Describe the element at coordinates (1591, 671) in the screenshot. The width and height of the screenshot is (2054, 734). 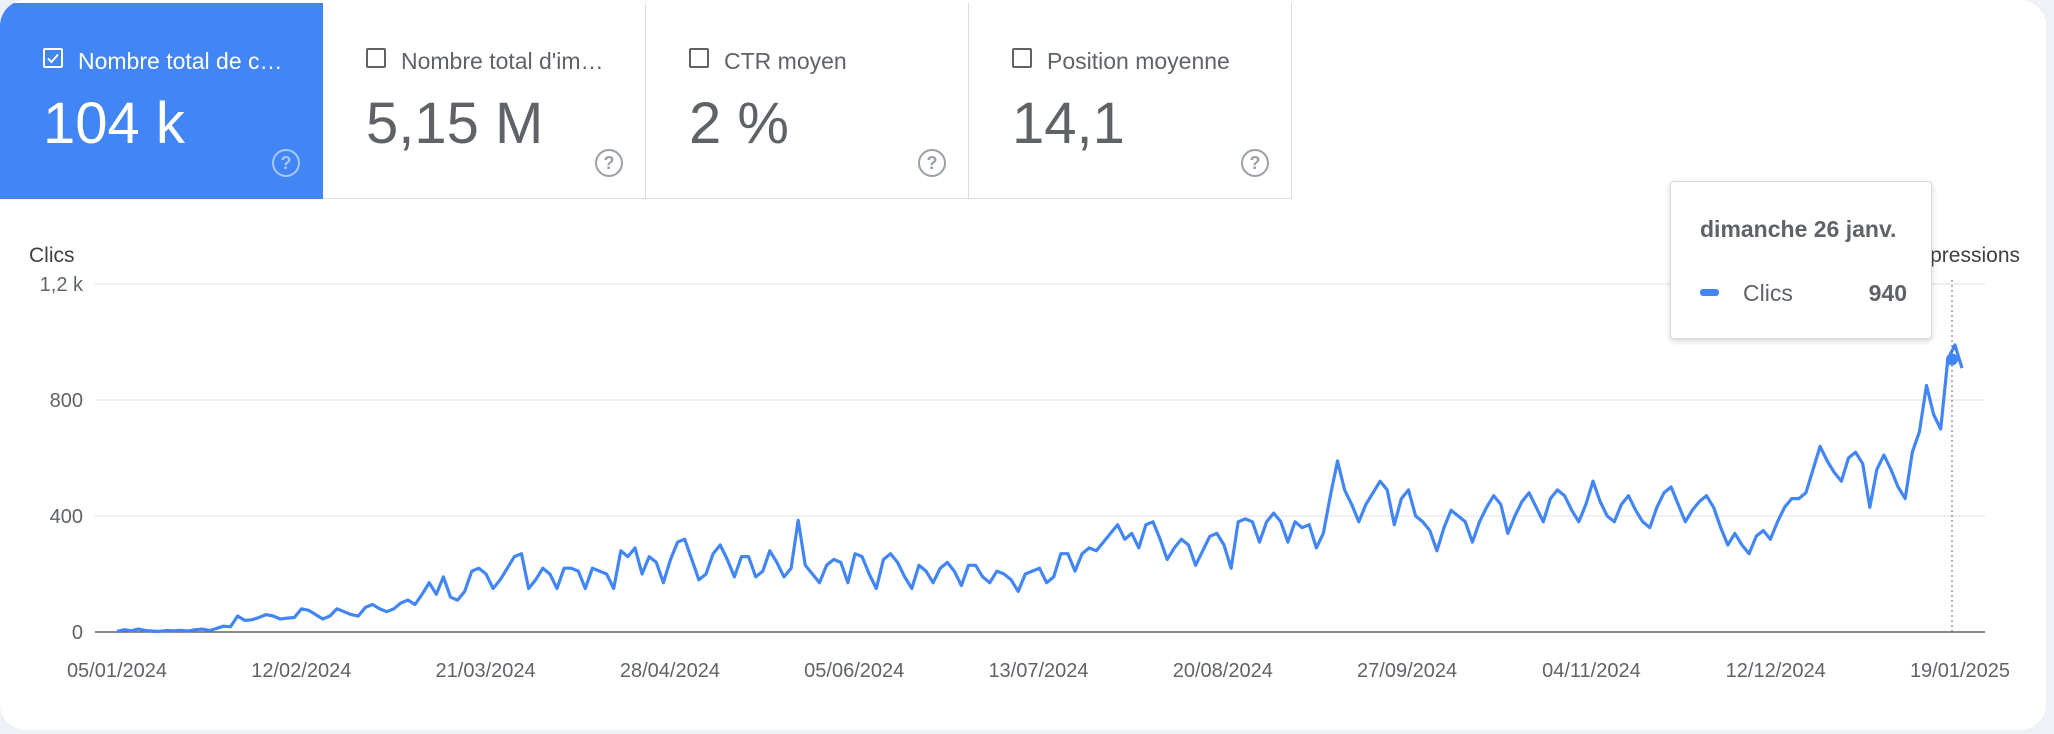
I see `x-tick-label: 04/11/2024` at that location.